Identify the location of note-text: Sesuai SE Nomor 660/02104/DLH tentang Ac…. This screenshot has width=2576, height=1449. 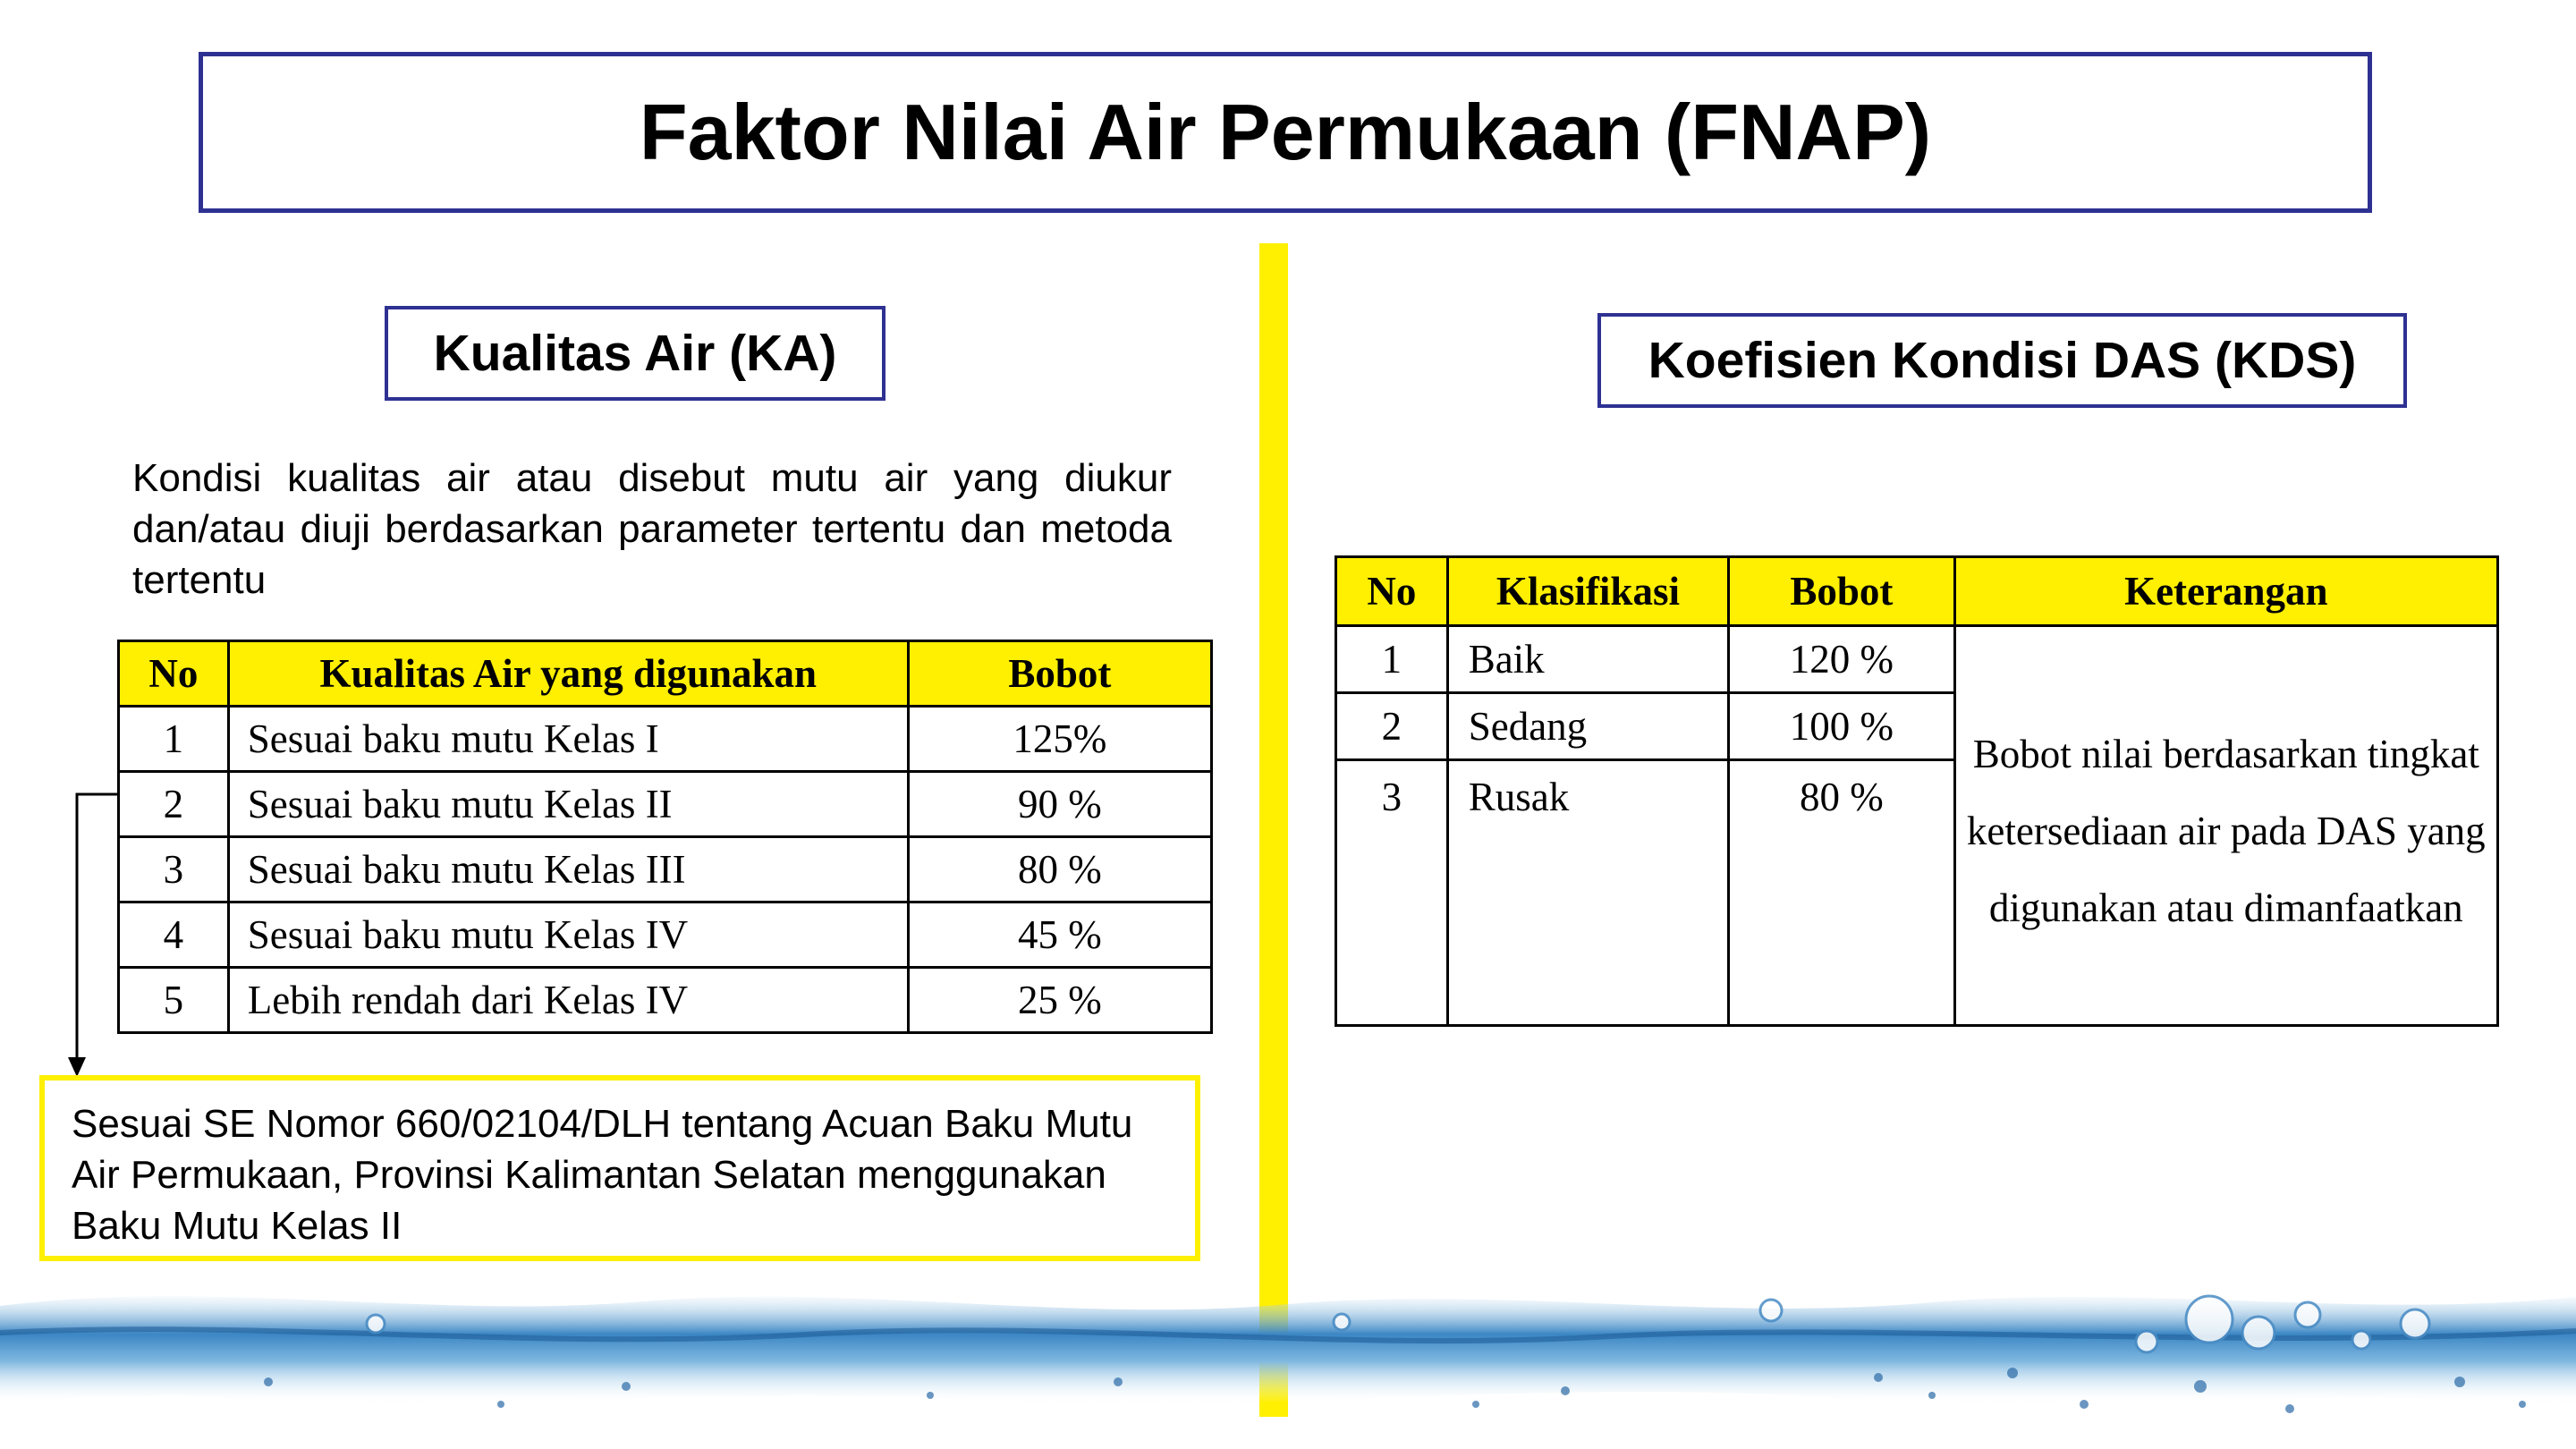
(602, 1175).